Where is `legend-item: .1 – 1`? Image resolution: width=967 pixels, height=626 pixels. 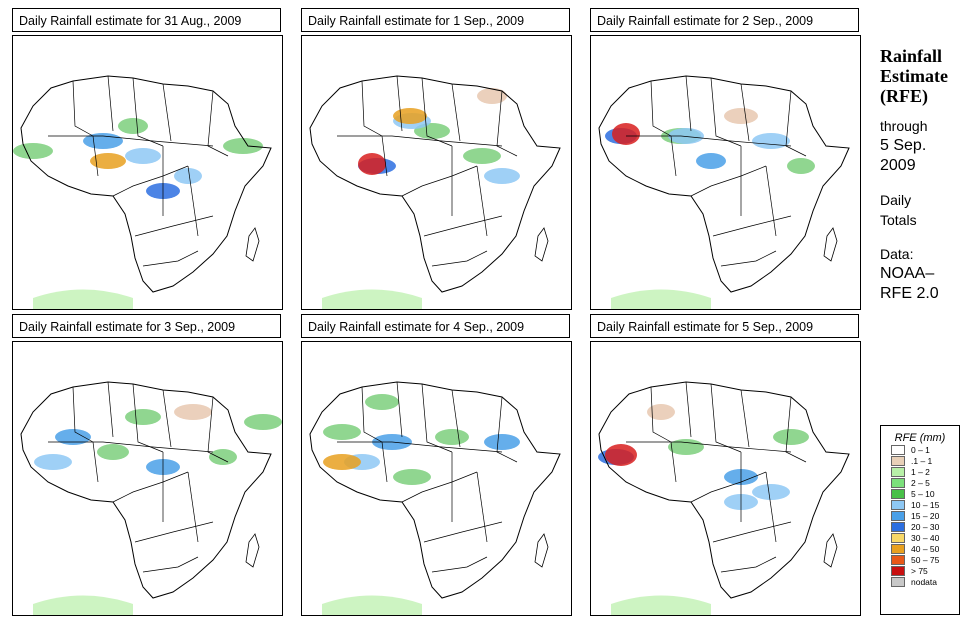
legend-item: .1 – 1 is located at coordinates (925, 460).